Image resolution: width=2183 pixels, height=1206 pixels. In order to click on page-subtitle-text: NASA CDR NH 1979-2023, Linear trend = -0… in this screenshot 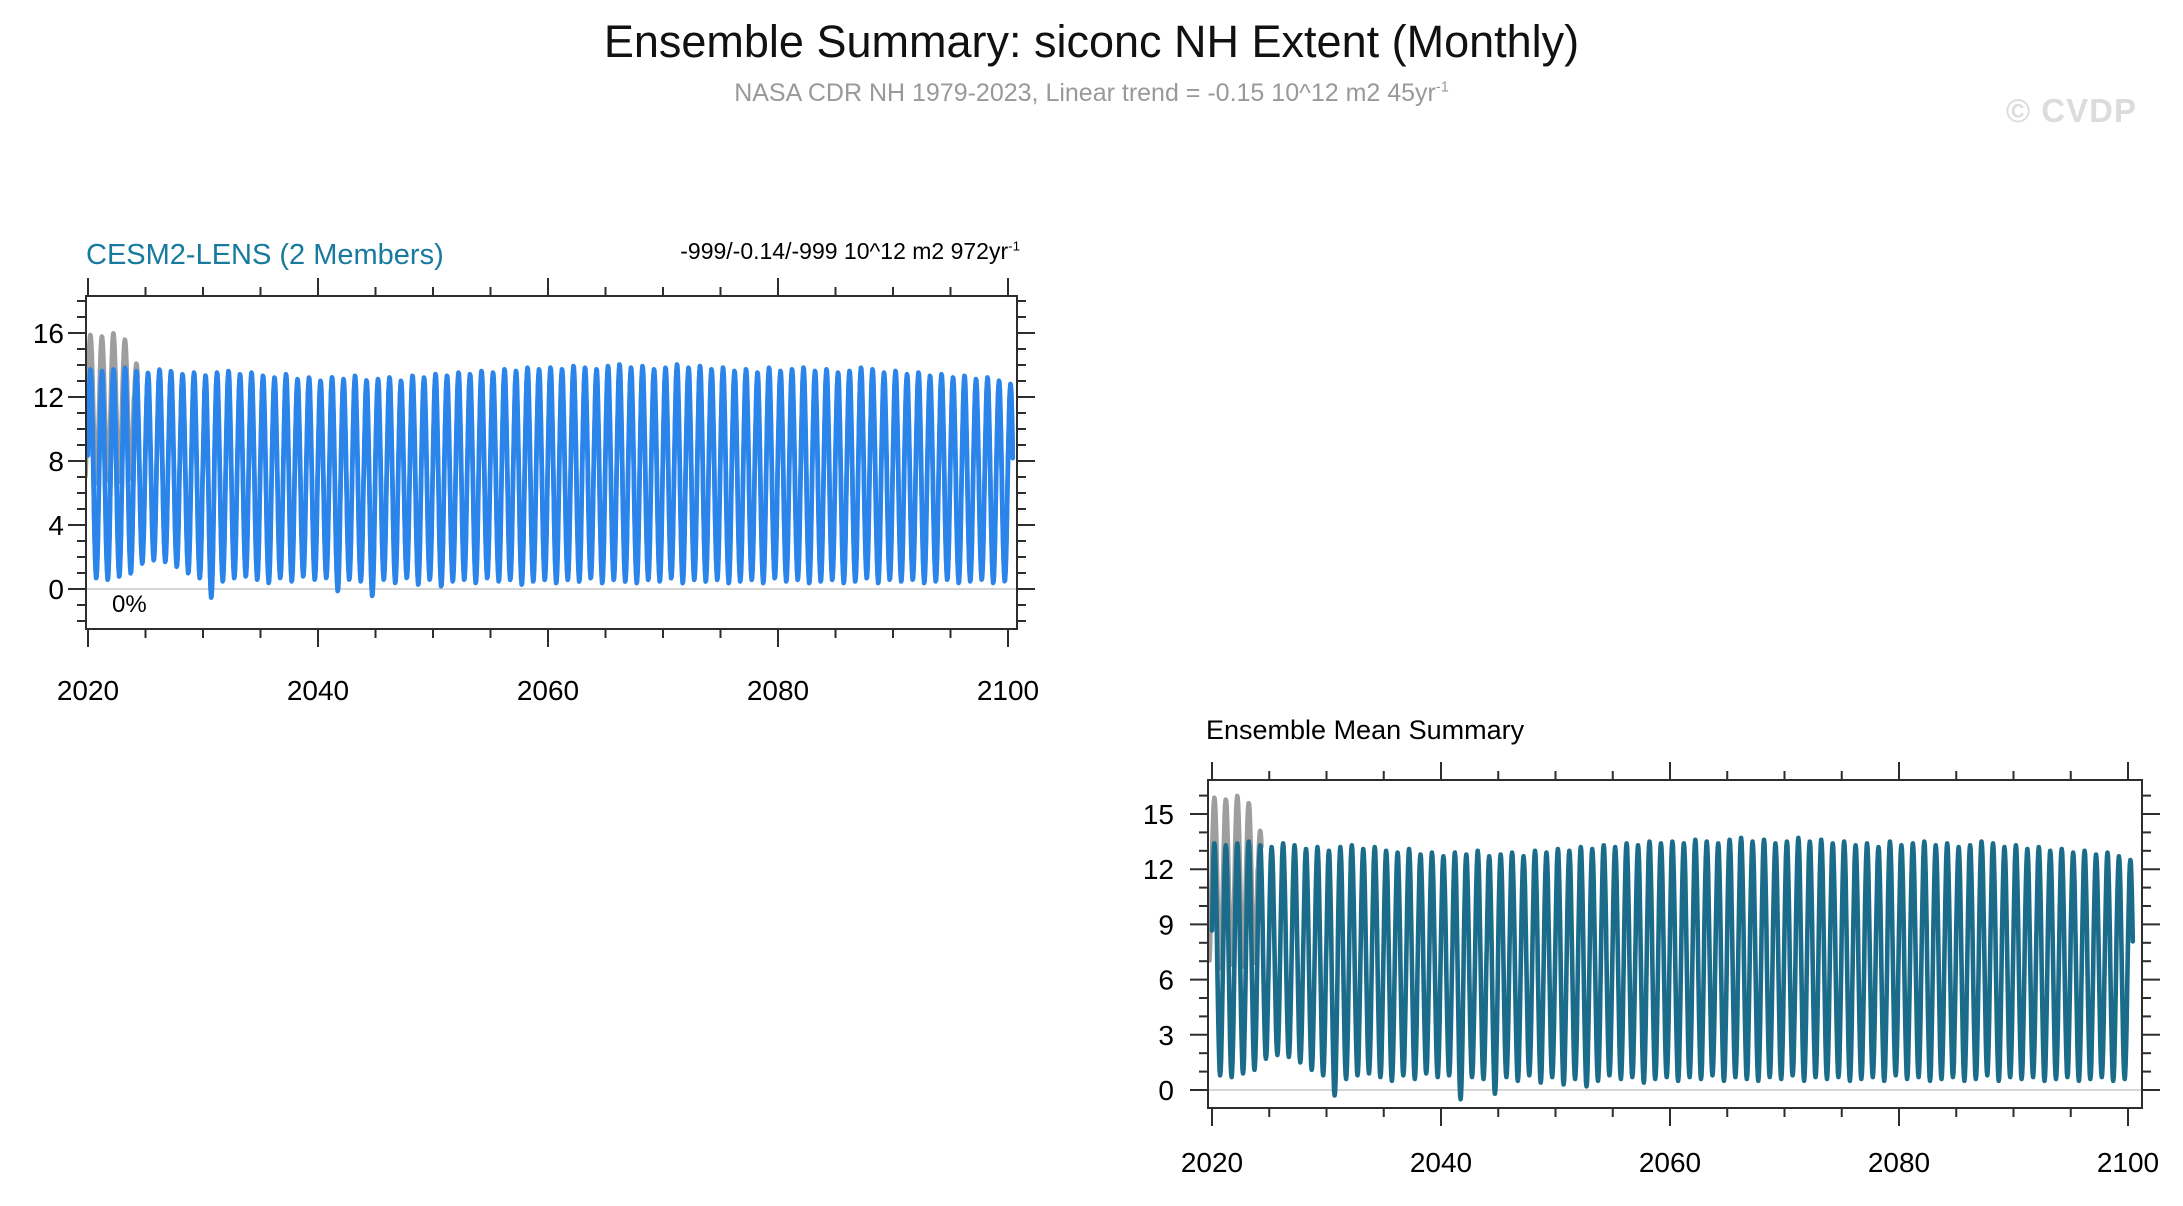, I will do `click(1085, 93)`.